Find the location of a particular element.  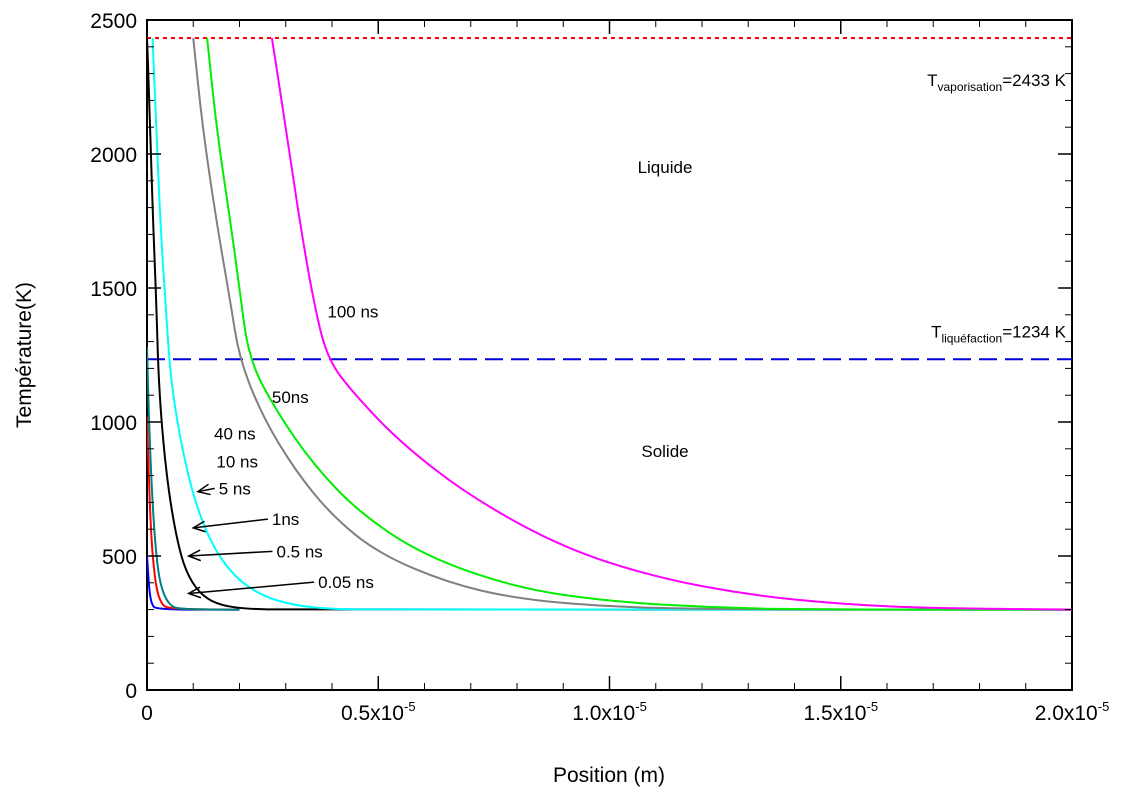

curve-label: 0.05 ns is located at coordinates (346, 582).